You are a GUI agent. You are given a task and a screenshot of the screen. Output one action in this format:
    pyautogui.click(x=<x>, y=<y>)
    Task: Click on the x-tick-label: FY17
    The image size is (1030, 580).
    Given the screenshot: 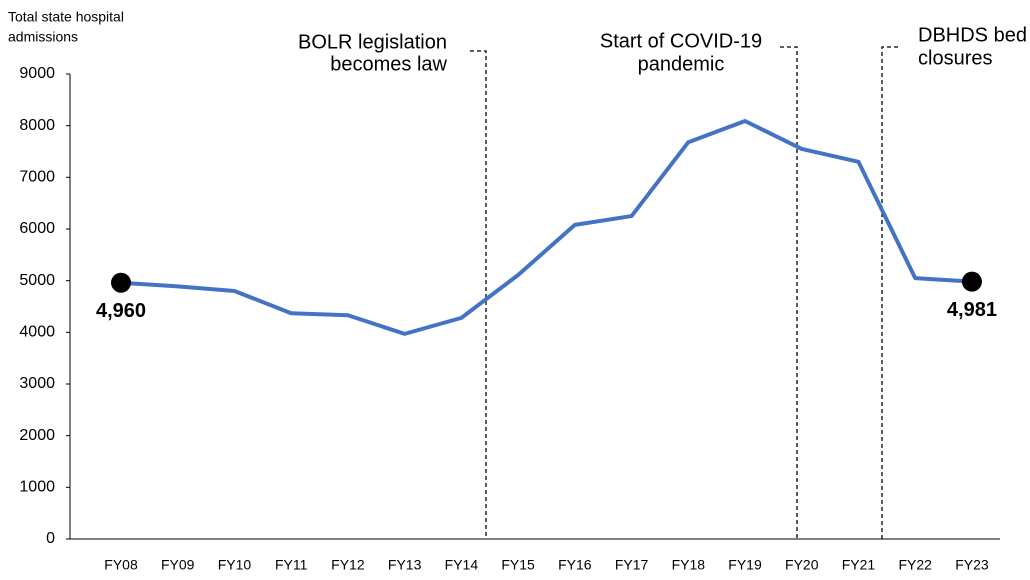 What is the action you would take?
    pyautogui.click(x=632, y=565)
    